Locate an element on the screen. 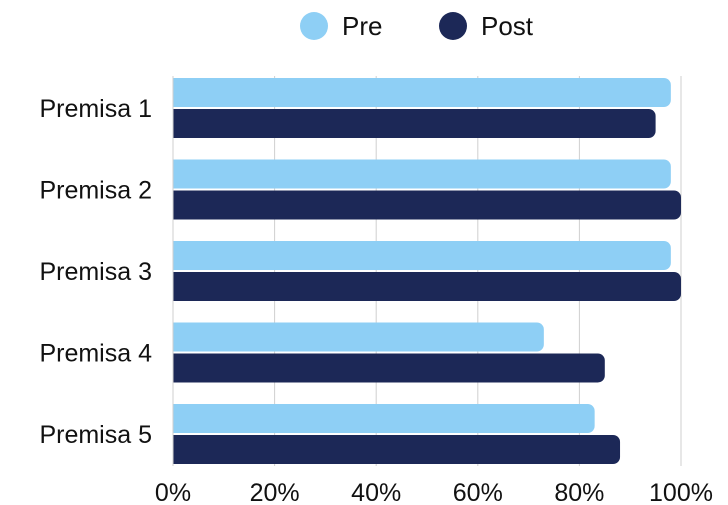 The height and width of the screenshot is (505, 728). x-tick-label-3: 60% is located at coordinates (478, 492).